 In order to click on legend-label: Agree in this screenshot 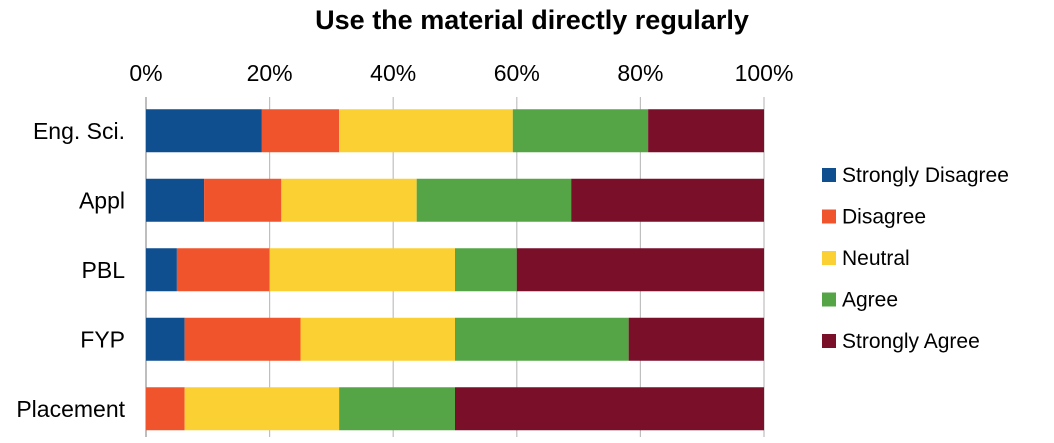, I will do `click(870, 300)`.